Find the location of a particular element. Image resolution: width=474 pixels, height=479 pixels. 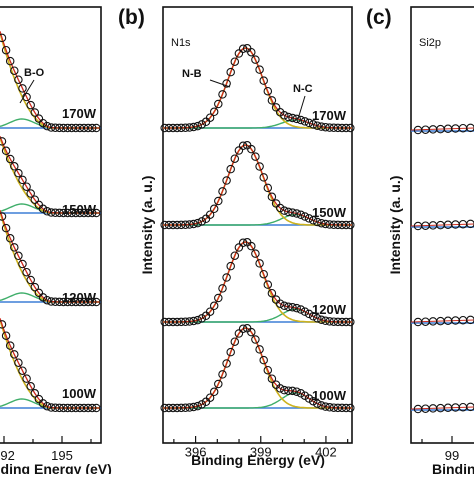

panel-c-frame is located at coordinates (442, 225).